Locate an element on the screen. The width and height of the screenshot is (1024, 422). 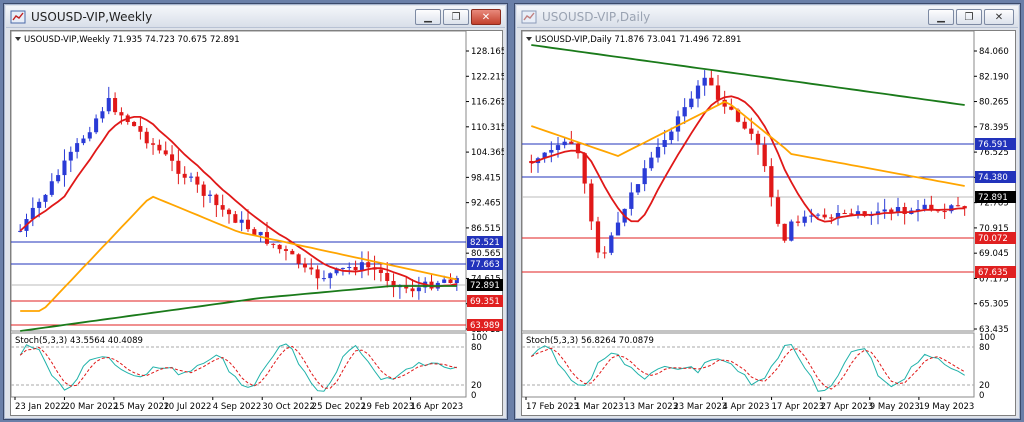
price-scale-label: 69.045 is located at coordinates (994, 254).